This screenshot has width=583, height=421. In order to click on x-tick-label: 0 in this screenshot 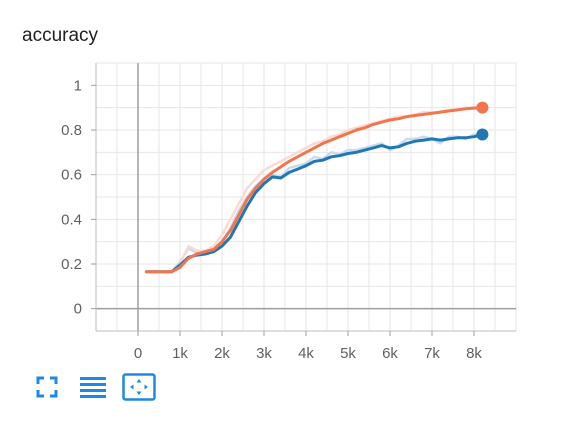, I will do `click(138, 353)`.